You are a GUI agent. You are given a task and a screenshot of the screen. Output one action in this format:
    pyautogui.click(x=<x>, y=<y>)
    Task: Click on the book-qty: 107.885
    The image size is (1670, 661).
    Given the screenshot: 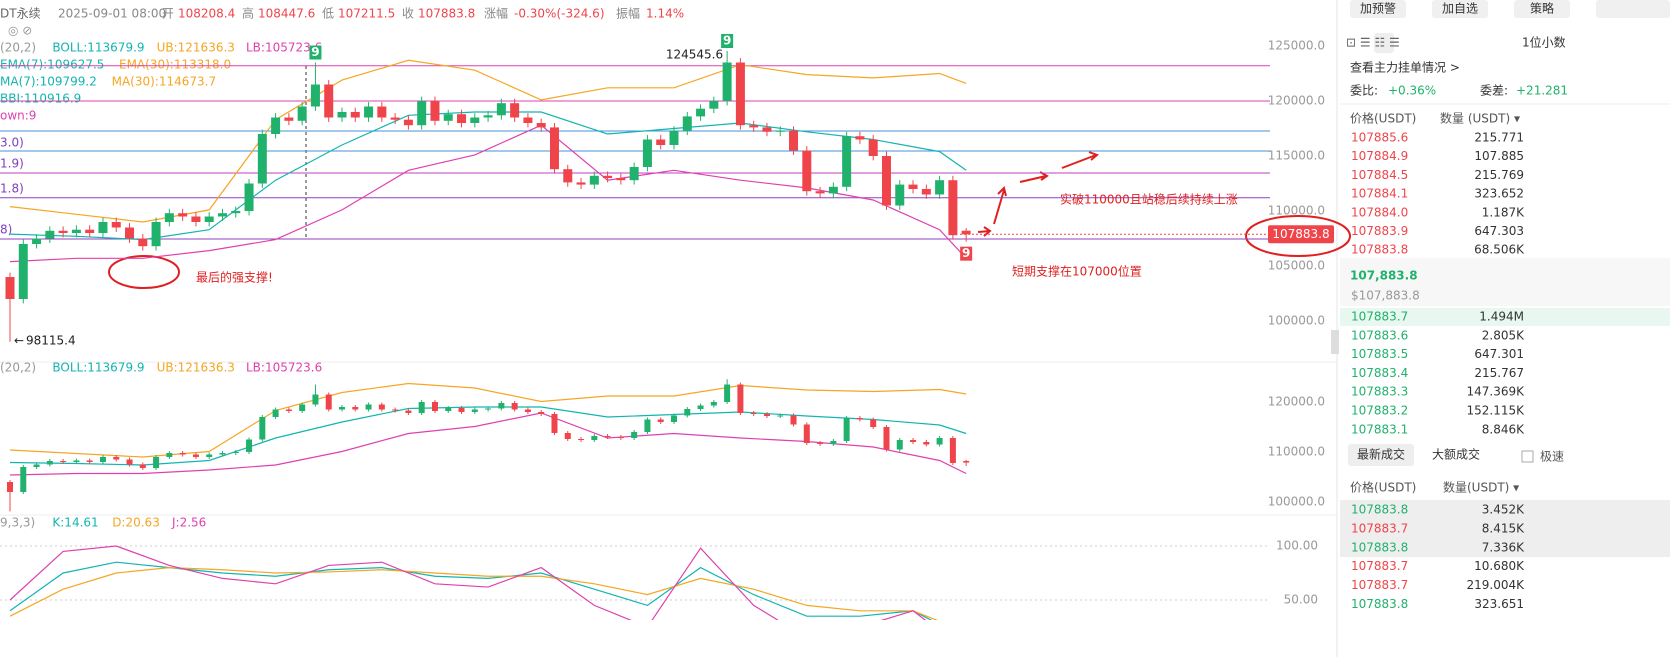 What is the action you would take?
    pyautogui.click(x=1499, y=156)
    